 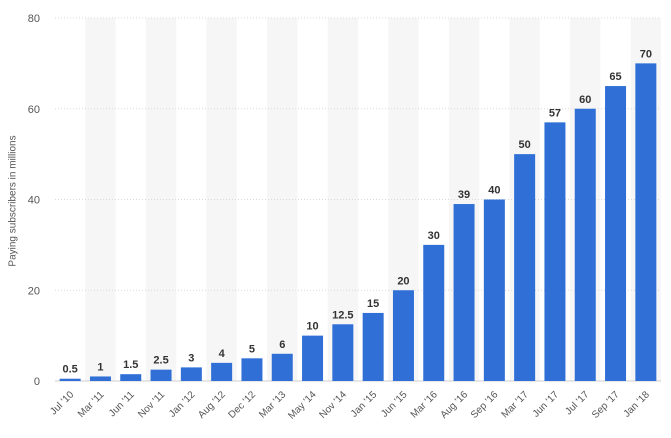 I want to click on x-tick-label: Jun '11, so click(x=122, y=404).